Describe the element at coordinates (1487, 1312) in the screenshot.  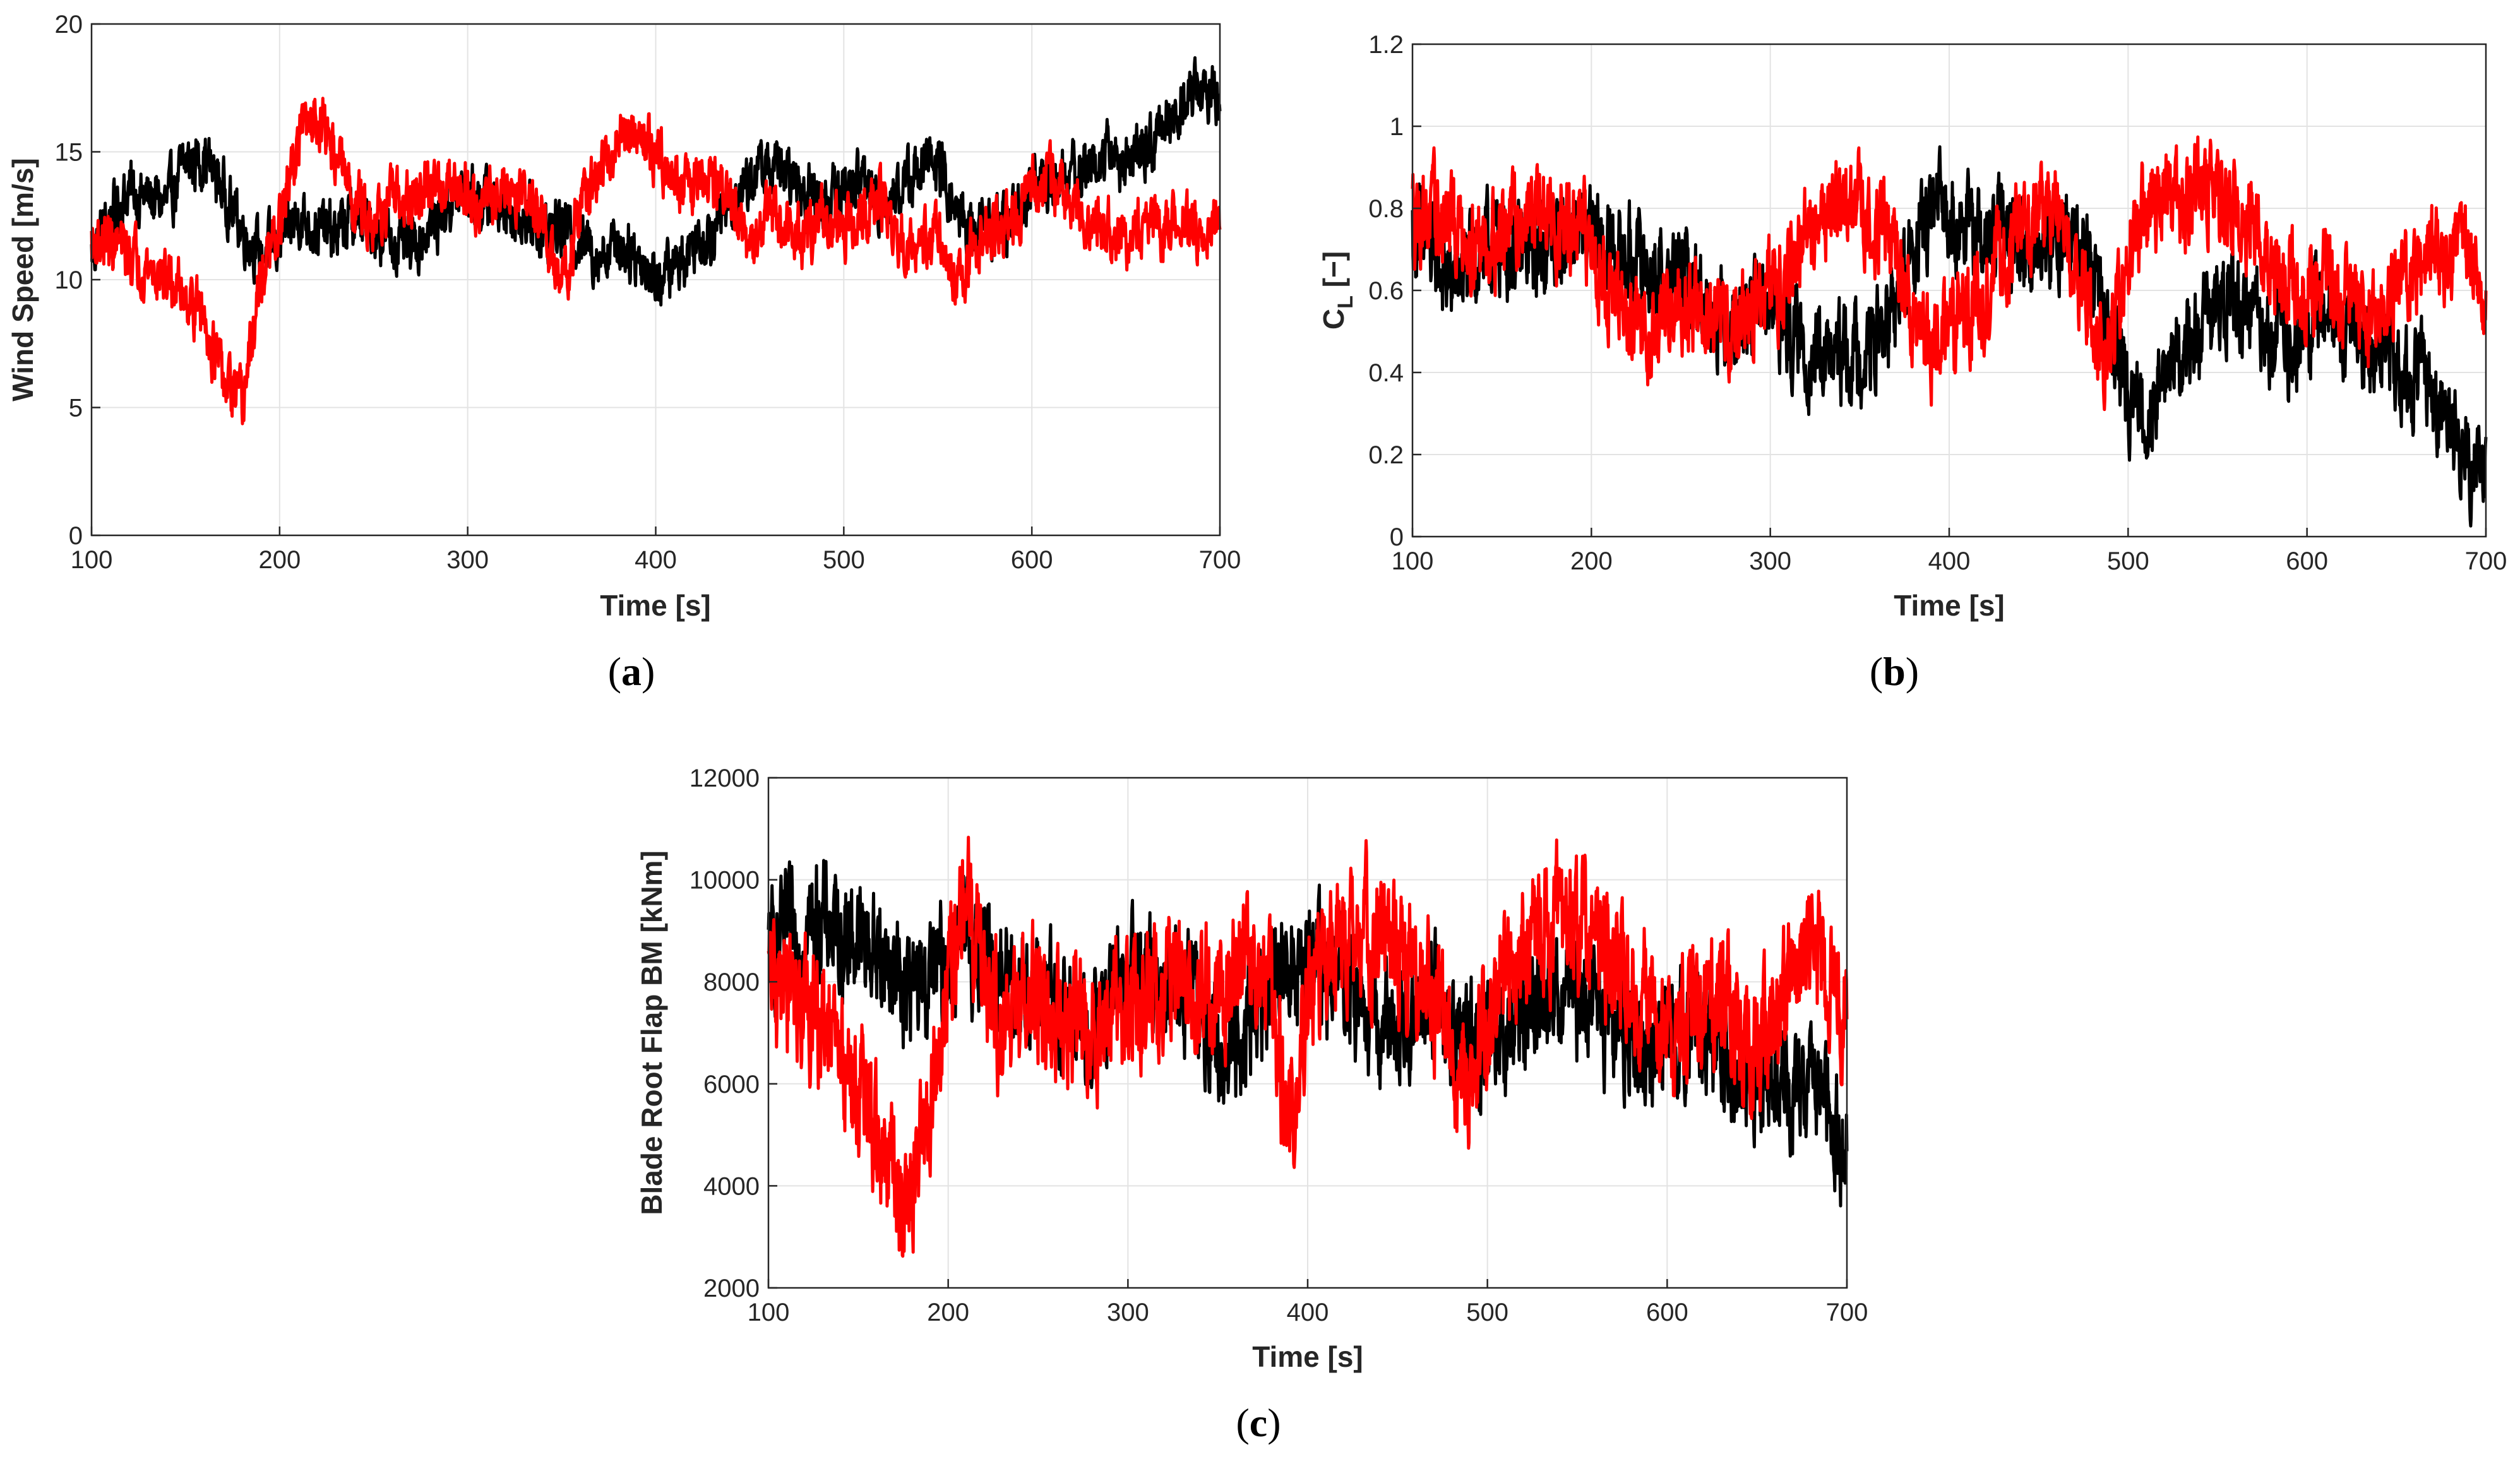
I see `chart-c-xtick-label-500: 500` at that location.